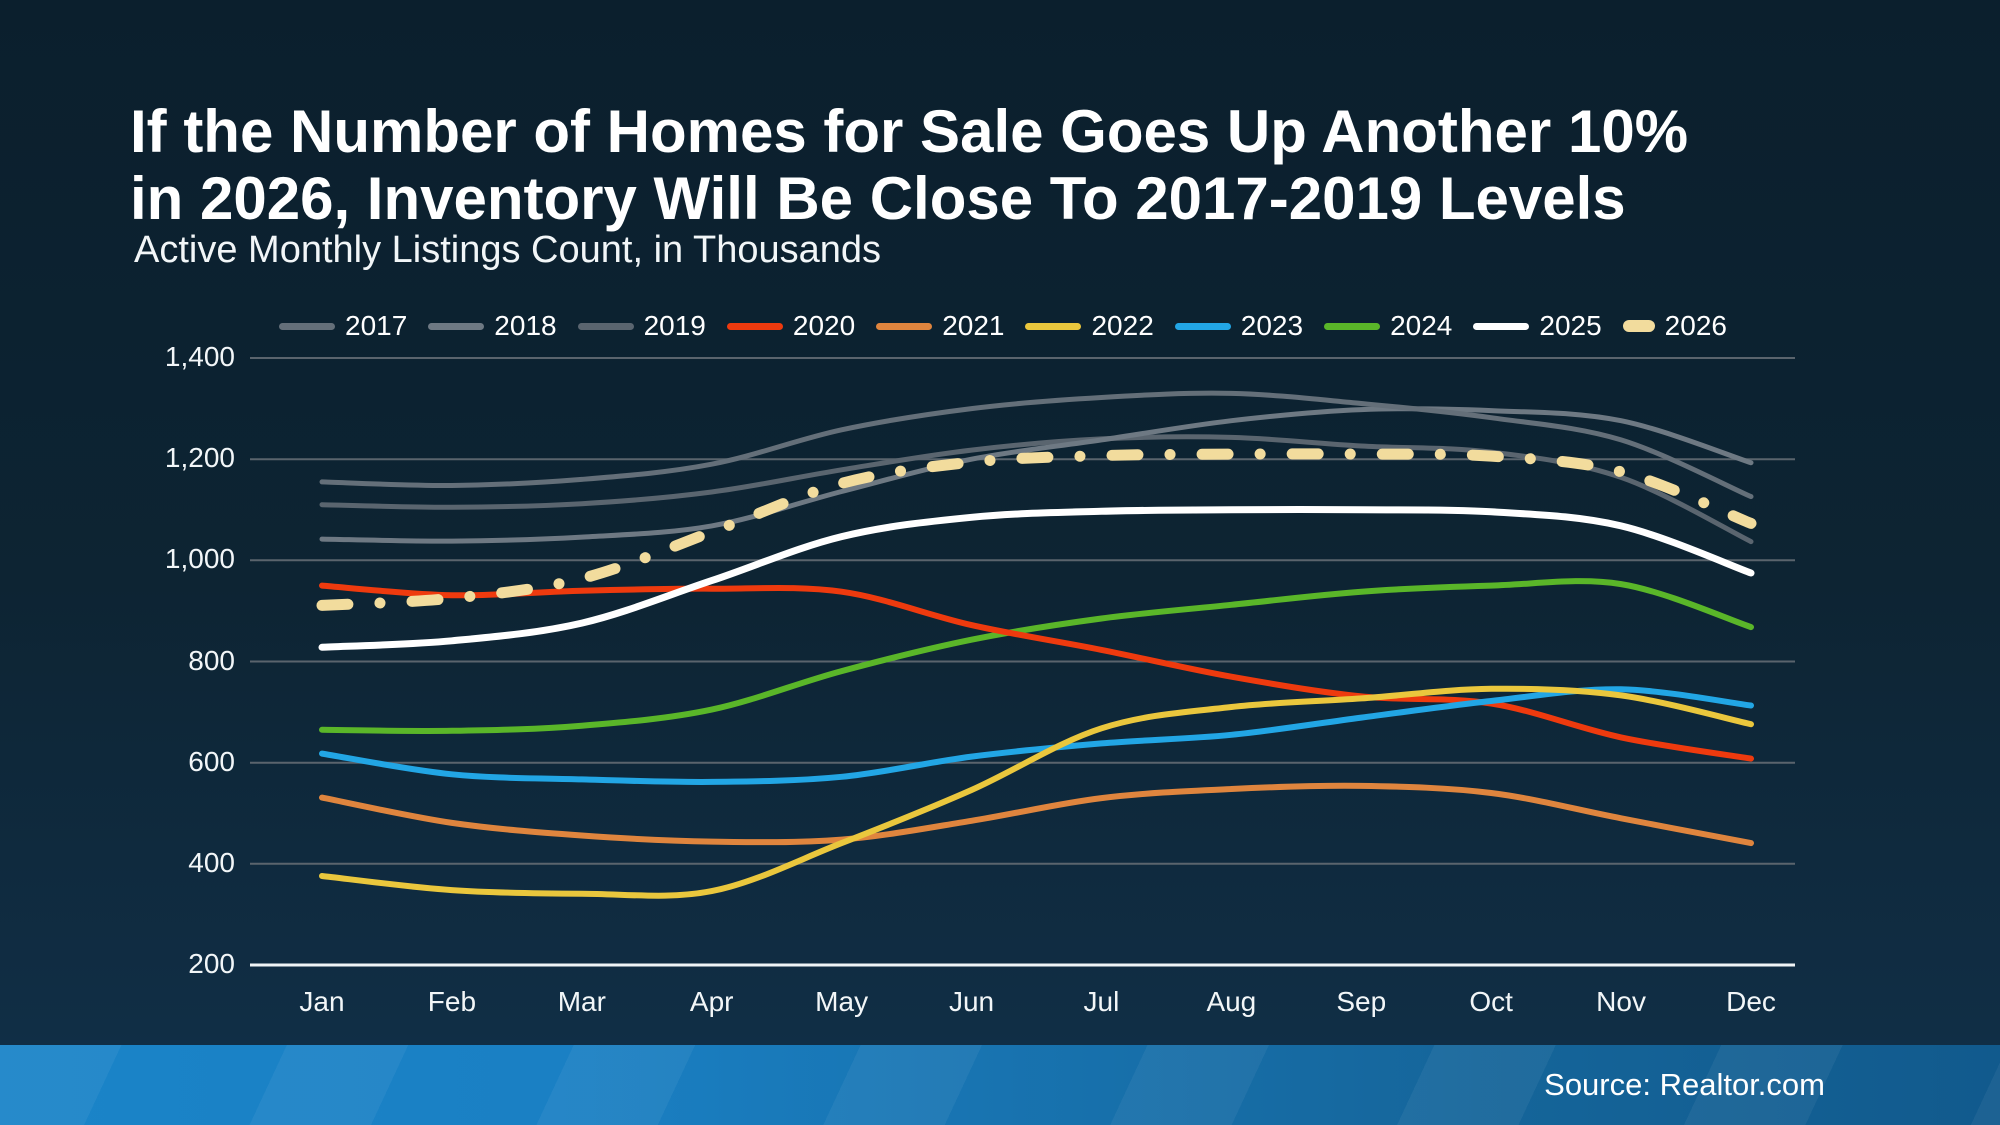 The image size is (2000, 1125). Describe the element at coordinates (211, 963) in the screenshot. I see `y-axis-label-200: 200` at that location.